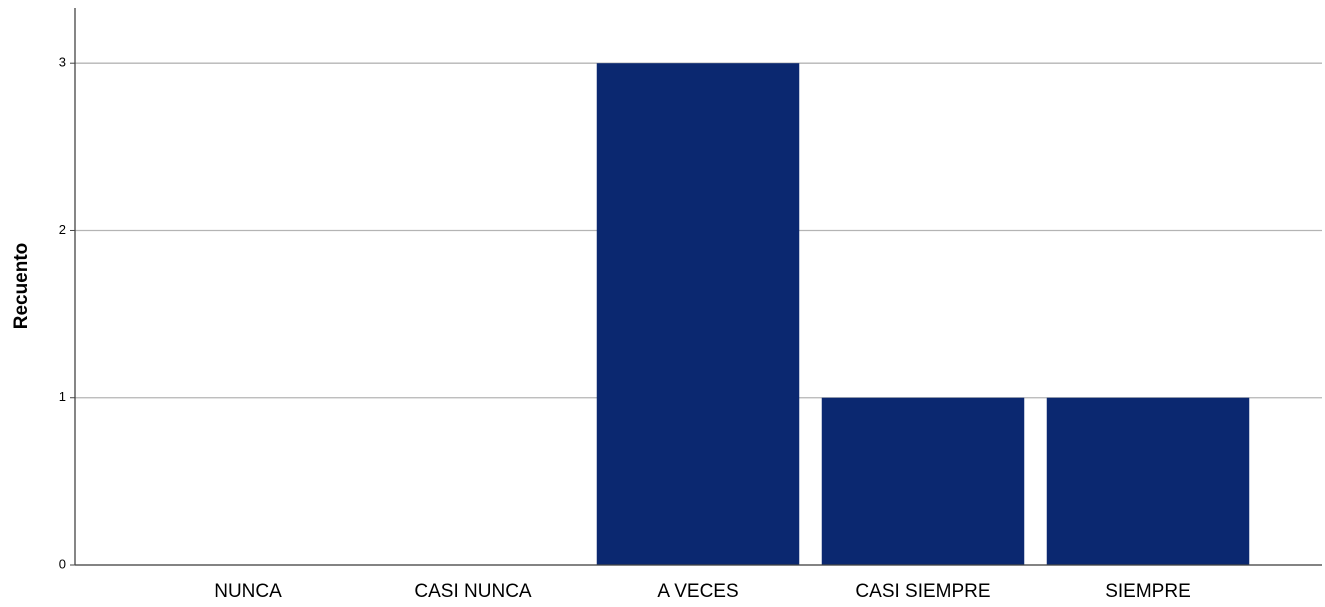 The width and height of the screenshot is (1325, 607). Describe the element at coordinates (473, 591) in the screenshot. I see `x-tick-label: CASI NUNCA` at that location.